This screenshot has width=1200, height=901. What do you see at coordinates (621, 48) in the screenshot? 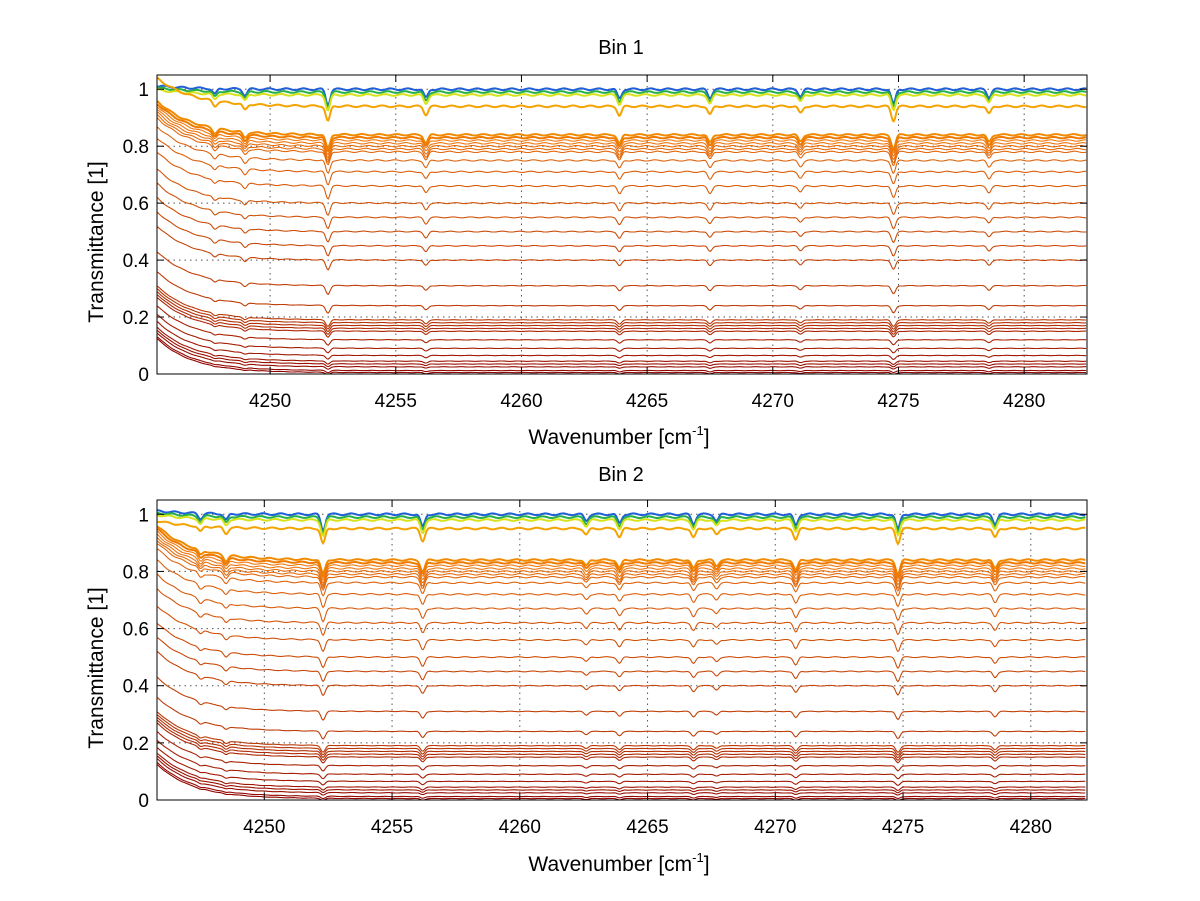
I see `chart-title: Bin 1` at bounding box center [621, 48].